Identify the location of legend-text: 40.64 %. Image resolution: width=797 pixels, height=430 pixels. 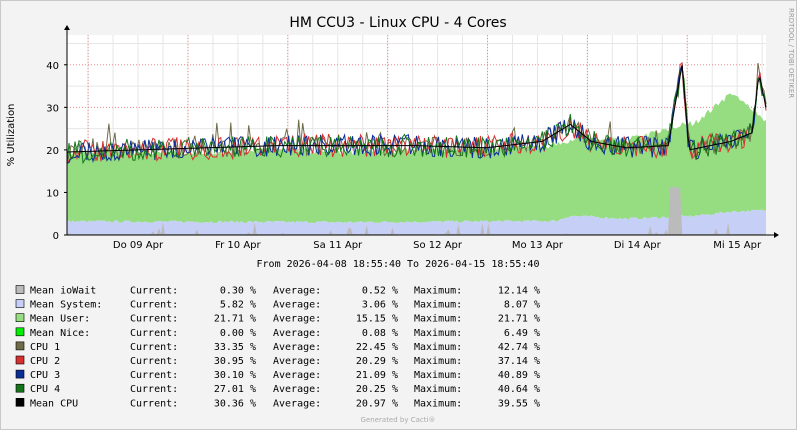
(519, 389).